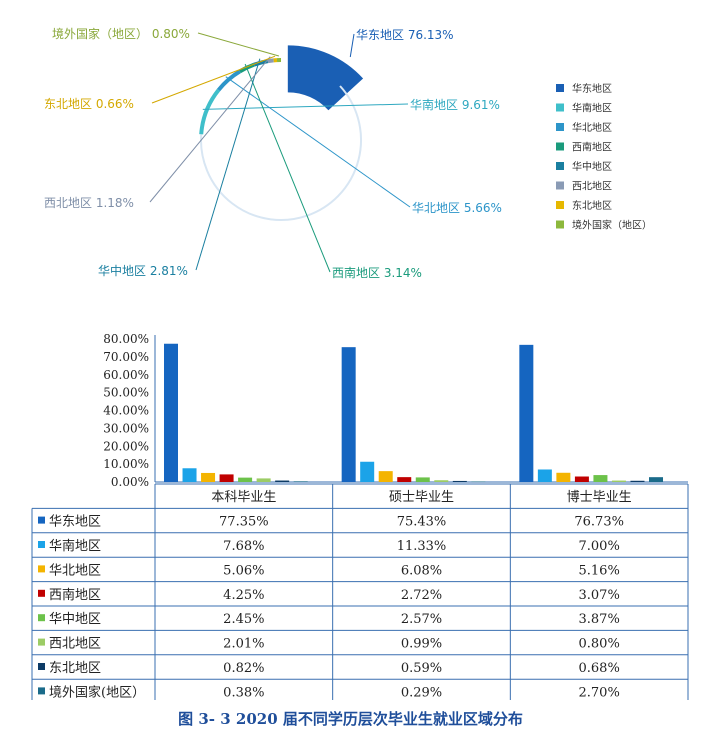  I want to click on table-cell-6-1: 0.59%, so click(421, 668).